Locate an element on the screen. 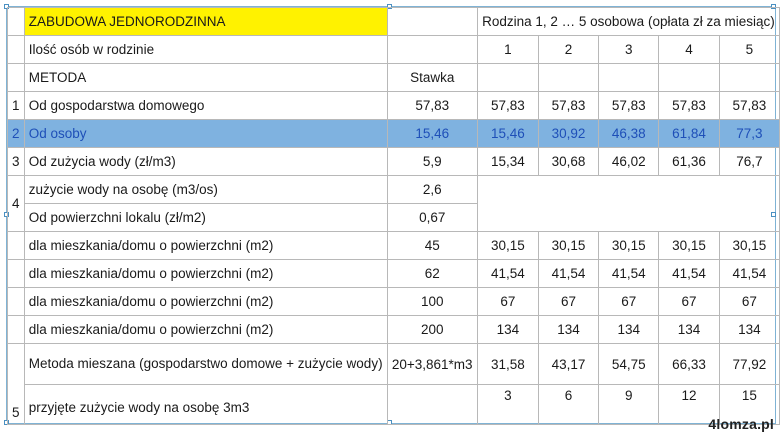 The width and height of the screenshot is (780, 446). value-cell: 76,7 is located at coordinates (749, 161).